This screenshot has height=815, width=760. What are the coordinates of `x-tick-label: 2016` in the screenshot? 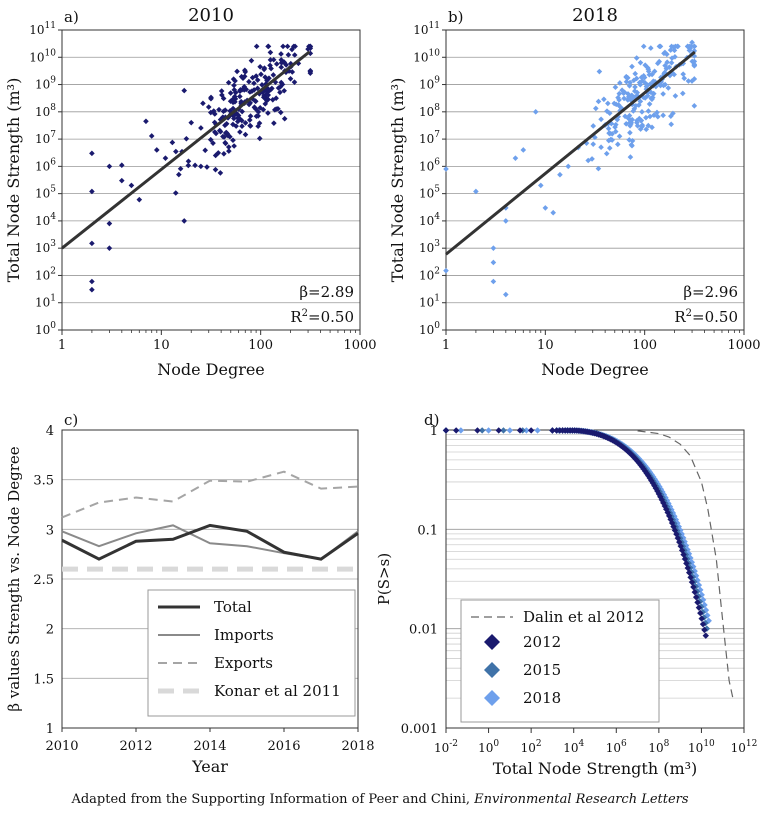 It's located at (283, 746).